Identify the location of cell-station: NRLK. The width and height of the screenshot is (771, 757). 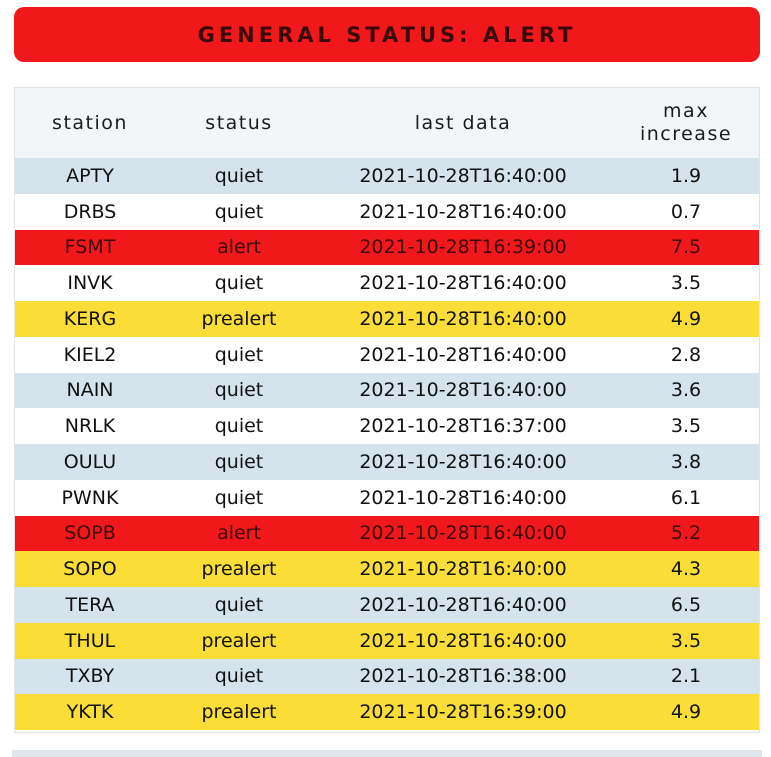
(90, 426).